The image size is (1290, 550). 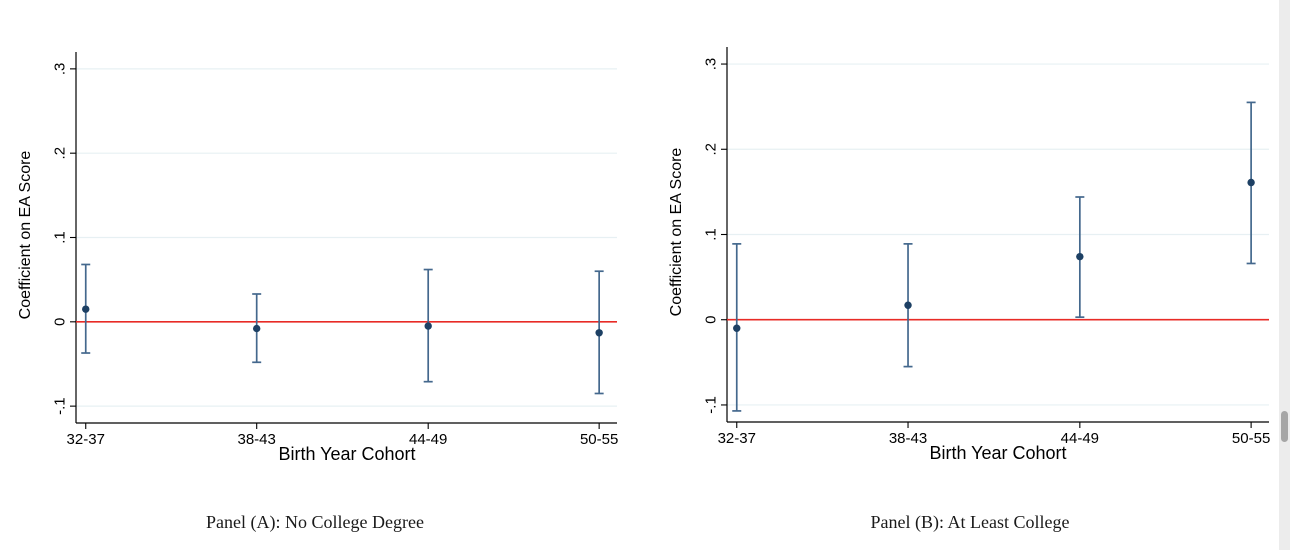 What do you see at coordinates (998, 453) in the screenshot?
I see `panel-b-x-axis-title: Birth Year Cohort` at bounding box center [998, 453].